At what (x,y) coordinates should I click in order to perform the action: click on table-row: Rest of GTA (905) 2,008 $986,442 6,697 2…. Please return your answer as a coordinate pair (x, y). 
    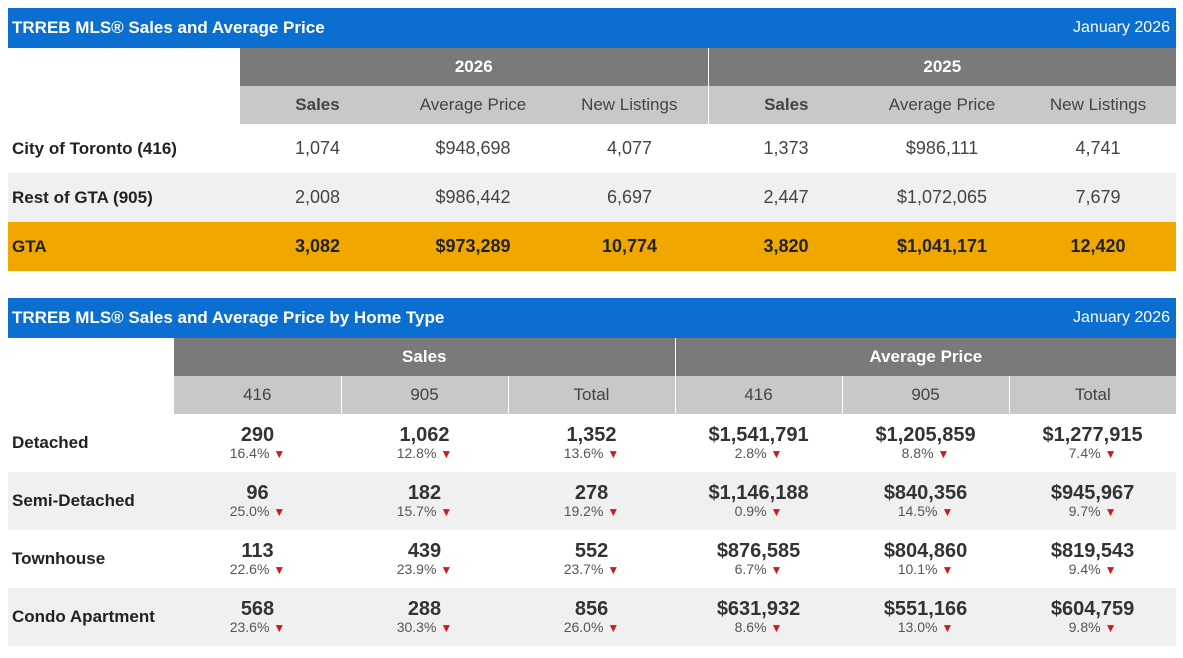
    Looking at the image, I should click on (592, 197).